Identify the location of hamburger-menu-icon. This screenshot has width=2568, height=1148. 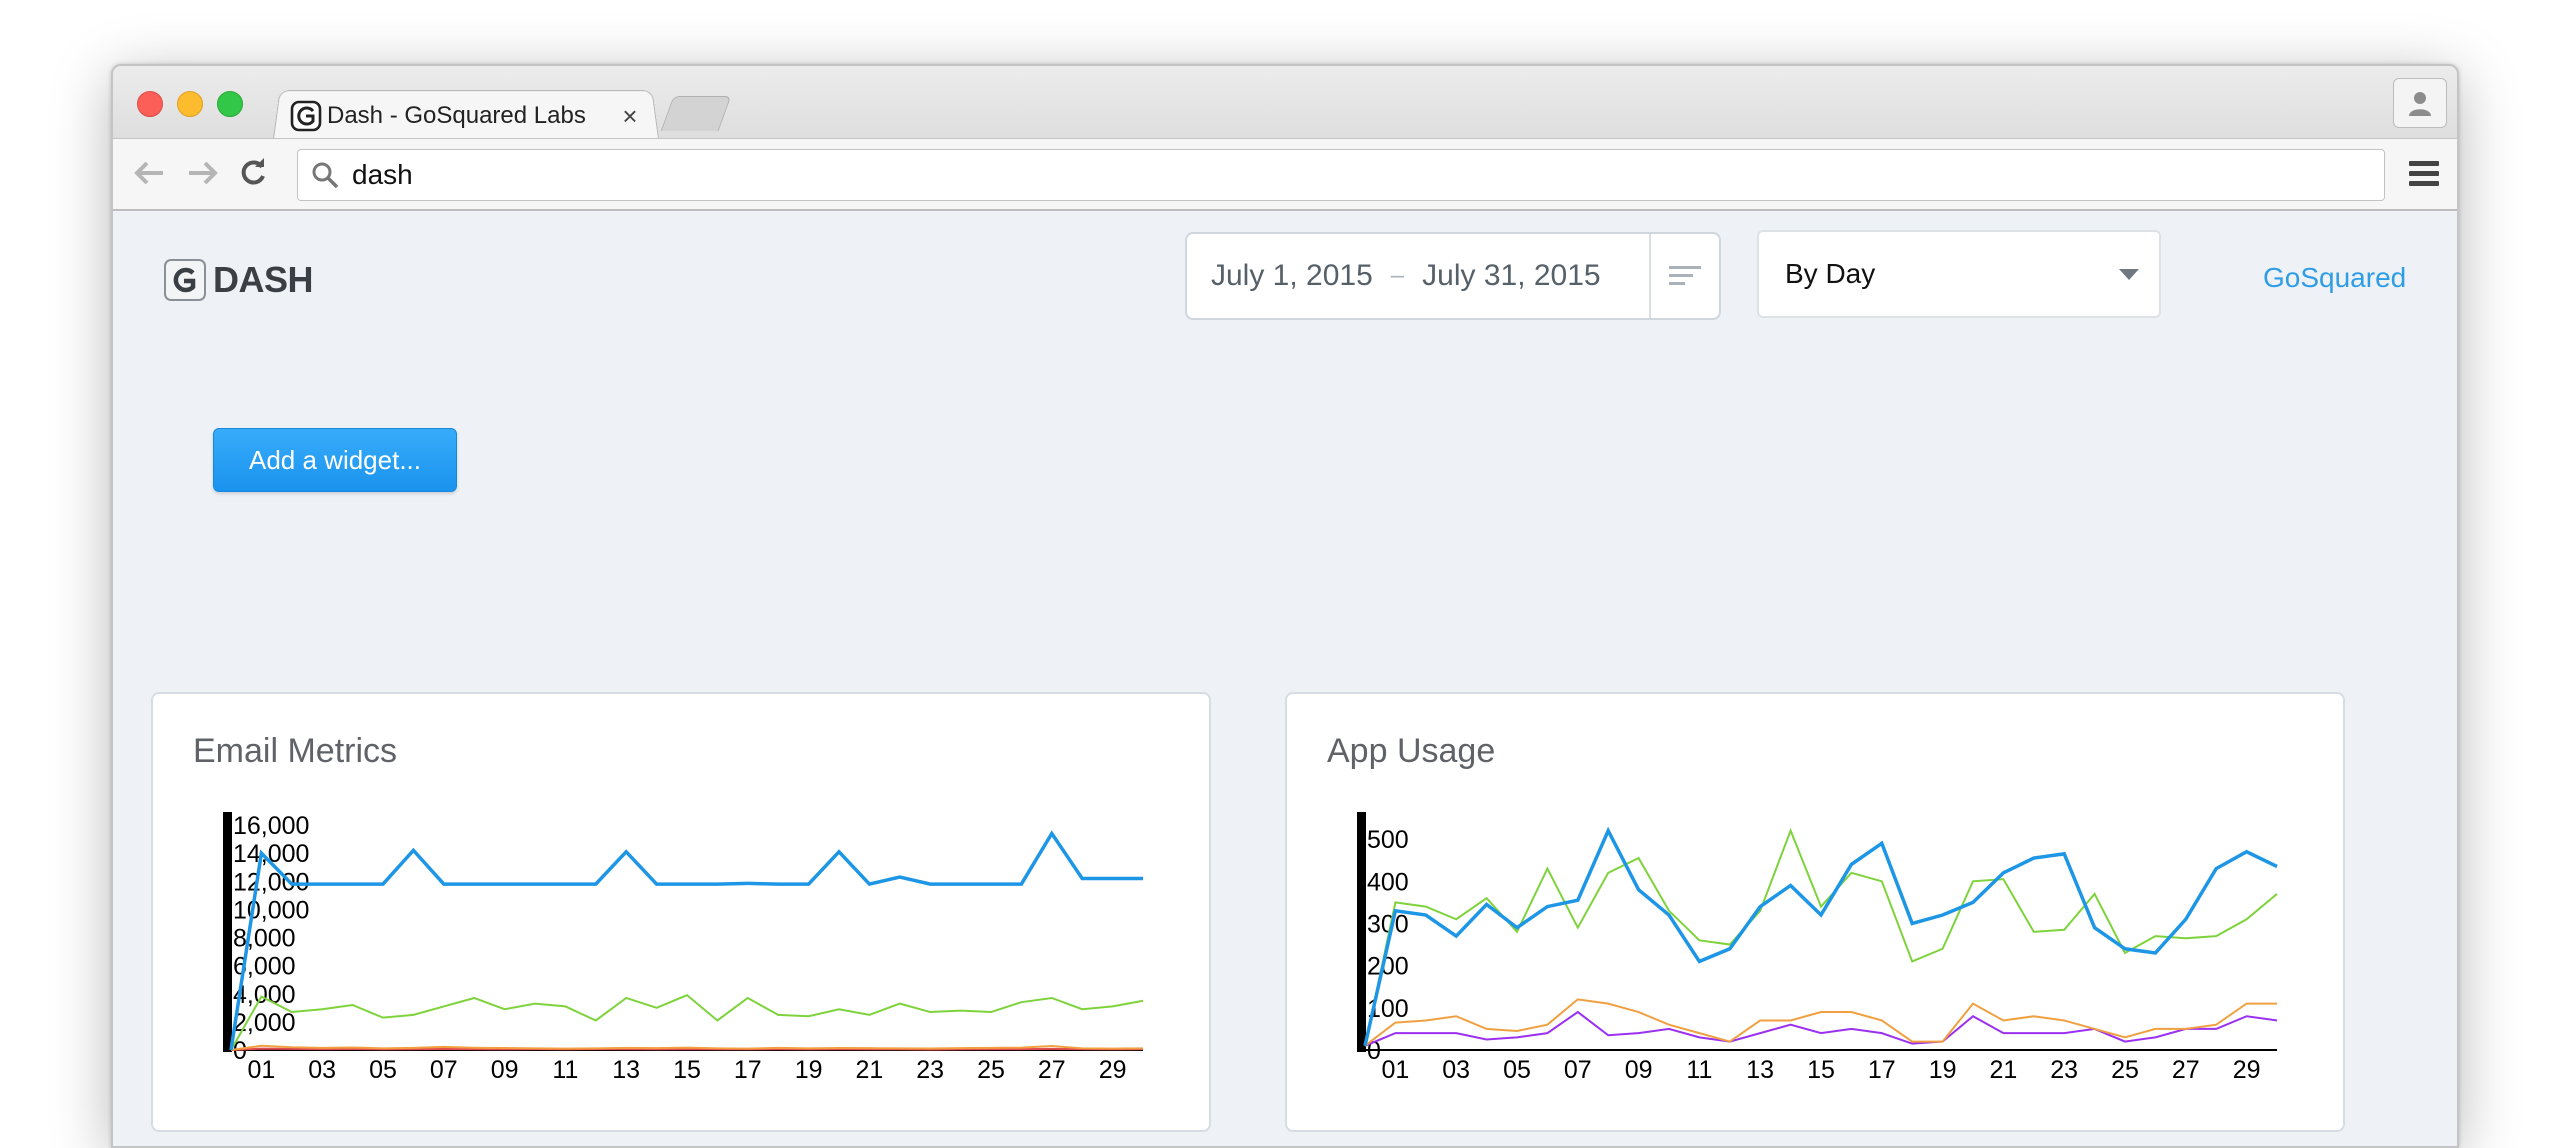
(2424, 173).